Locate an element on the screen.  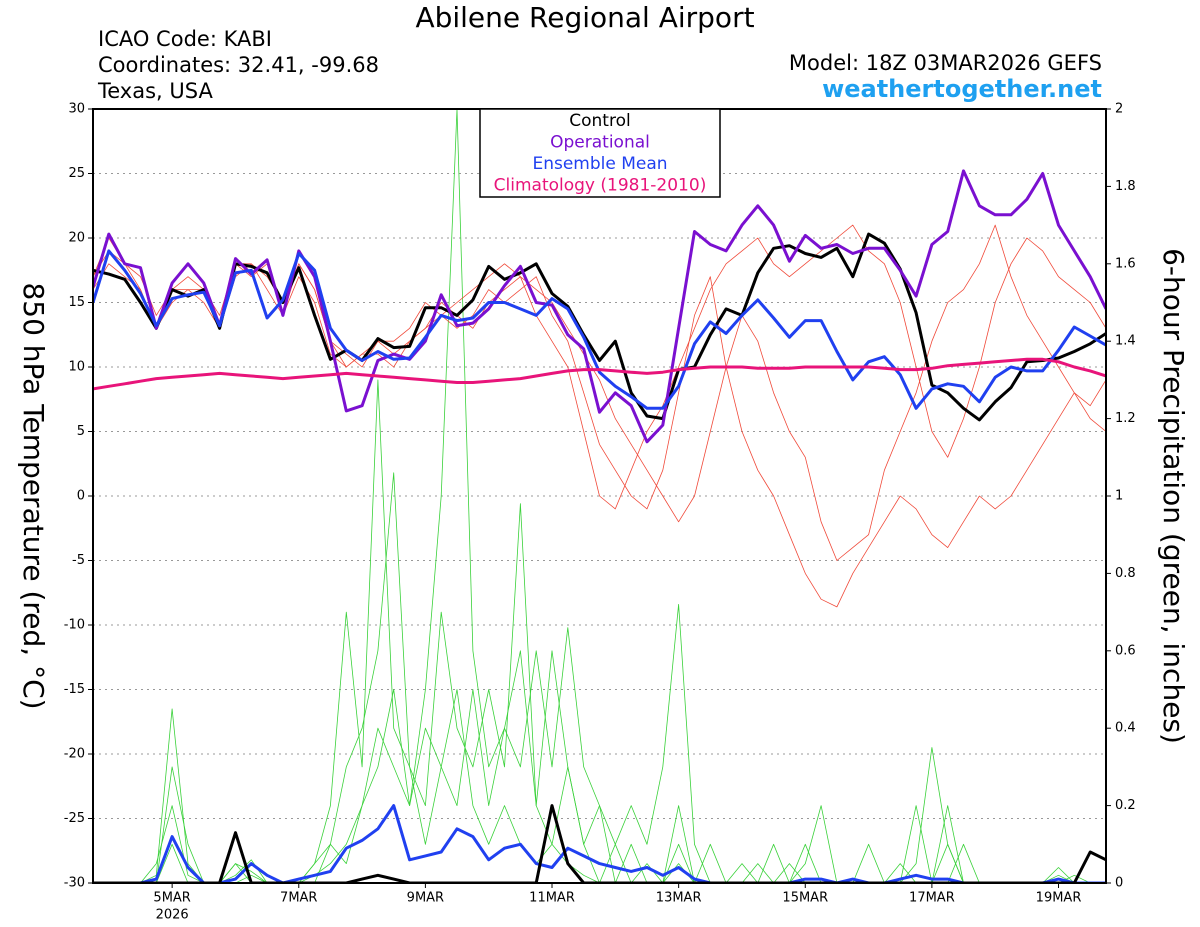
y2-tick-label: 1.6 is located at coordinates (1125, 263).